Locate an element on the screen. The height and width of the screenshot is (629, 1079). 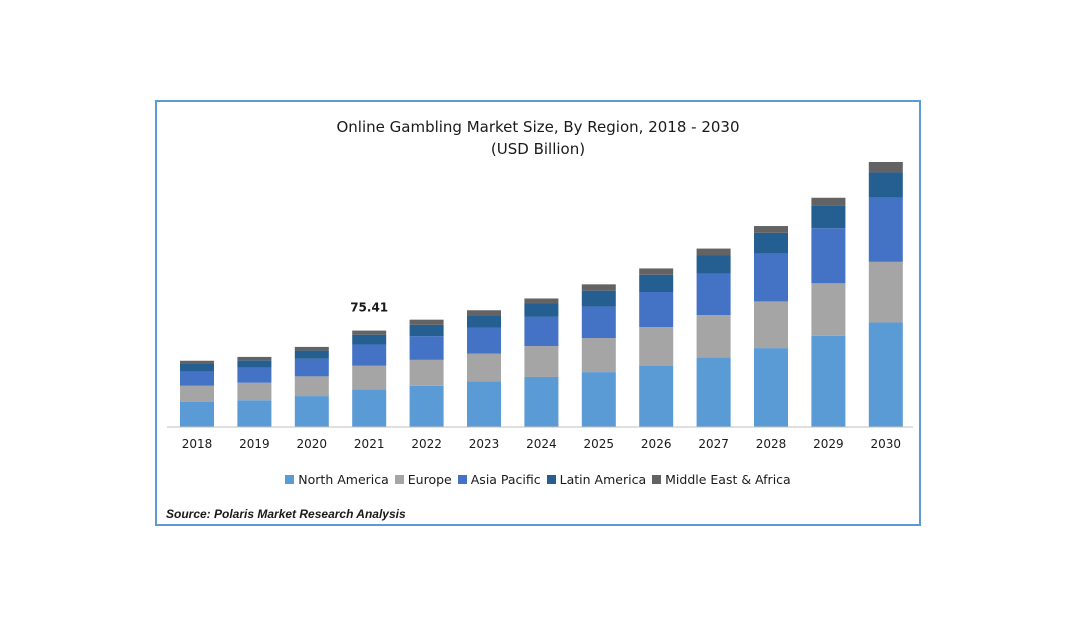
bar-segment-latin-america-2019 is located at coordinates (254, 364).